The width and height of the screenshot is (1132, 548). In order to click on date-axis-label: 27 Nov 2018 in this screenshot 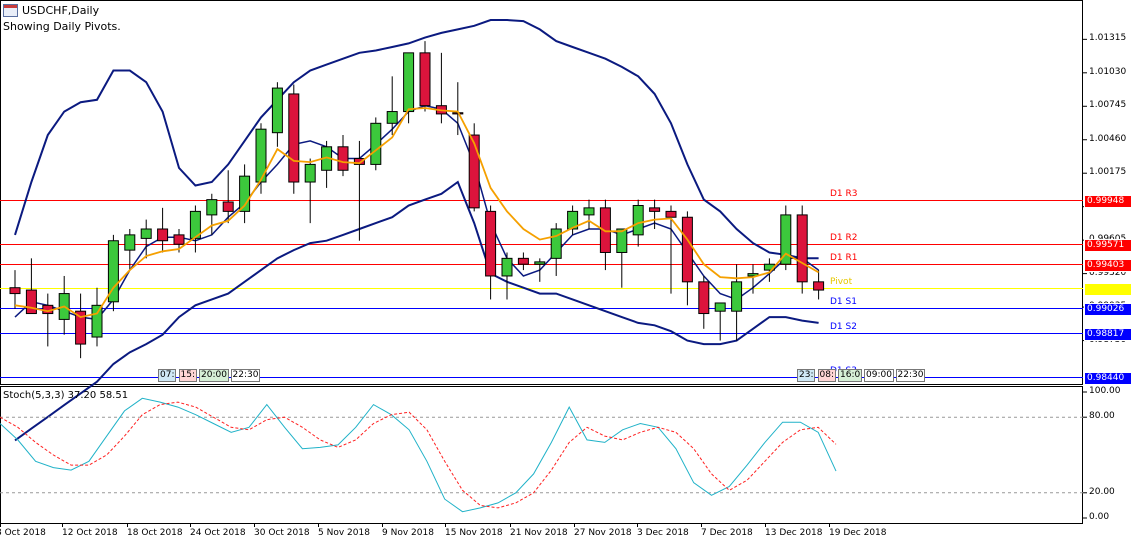, I will do `click(603, 533)`.